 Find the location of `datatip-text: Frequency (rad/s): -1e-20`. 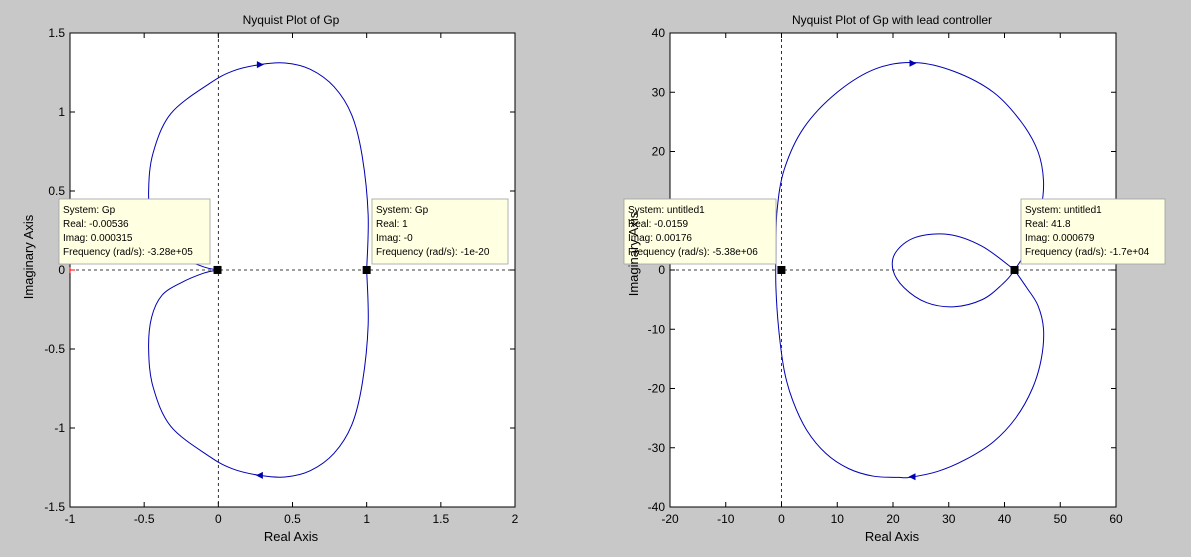

datatip-text: Frequency (rad/s): -1e-20 is located at coordinates (433, 252).